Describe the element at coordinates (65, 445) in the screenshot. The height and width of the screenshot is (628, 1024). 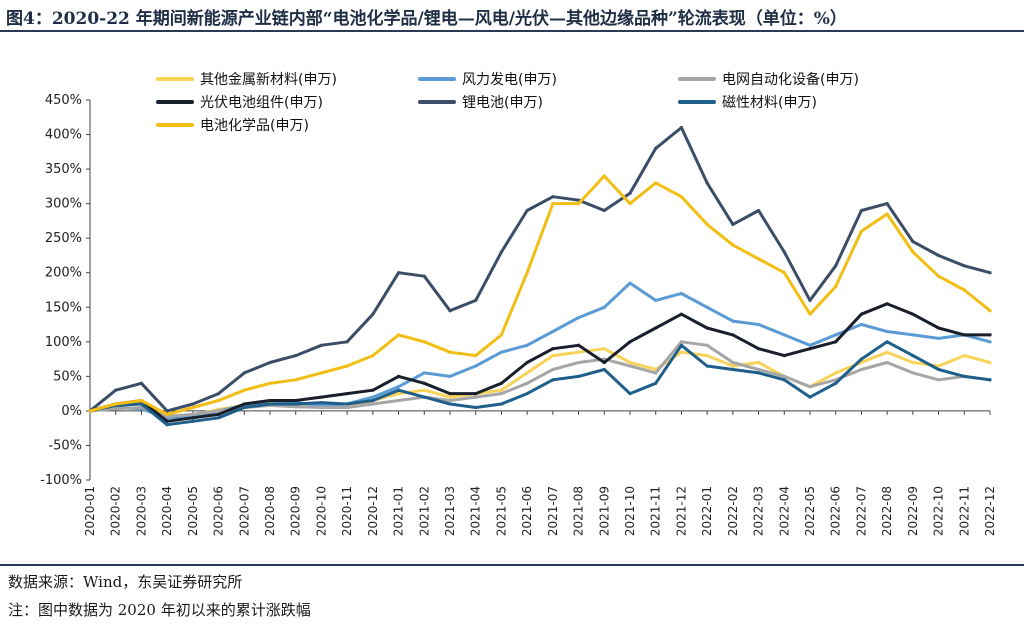
I see `y-tick-label: -50%` at that location.